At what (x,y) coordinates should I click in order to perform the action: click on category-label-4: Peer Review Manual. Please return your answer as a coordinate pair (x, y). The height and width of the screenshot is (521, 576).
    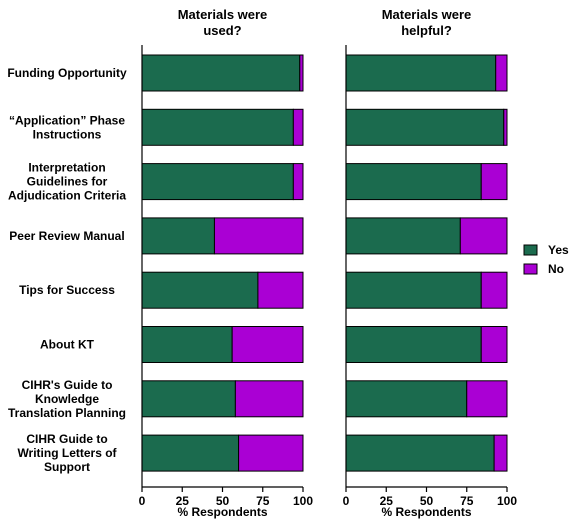
    Looking at the image, I should click on (66, 236).